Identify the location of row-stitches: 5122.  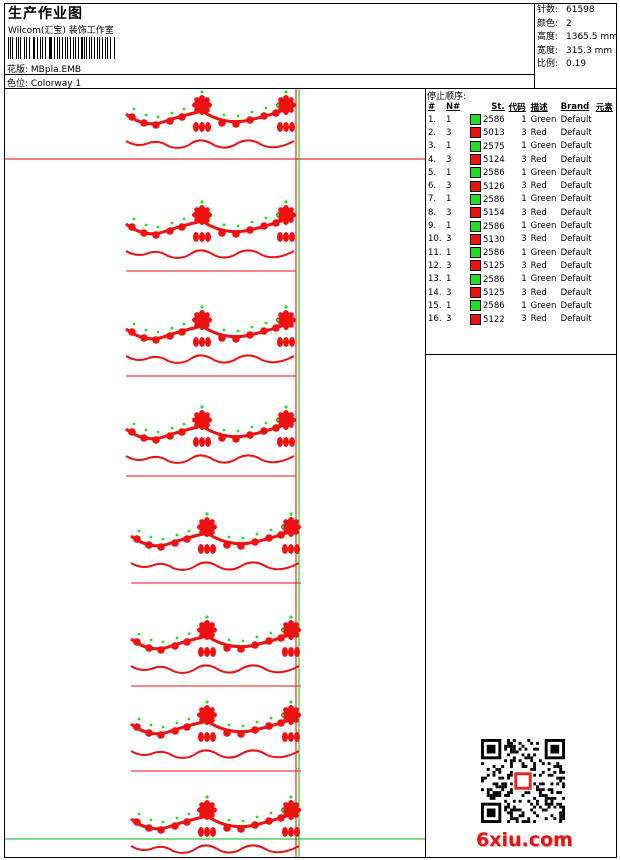
(487, 318).